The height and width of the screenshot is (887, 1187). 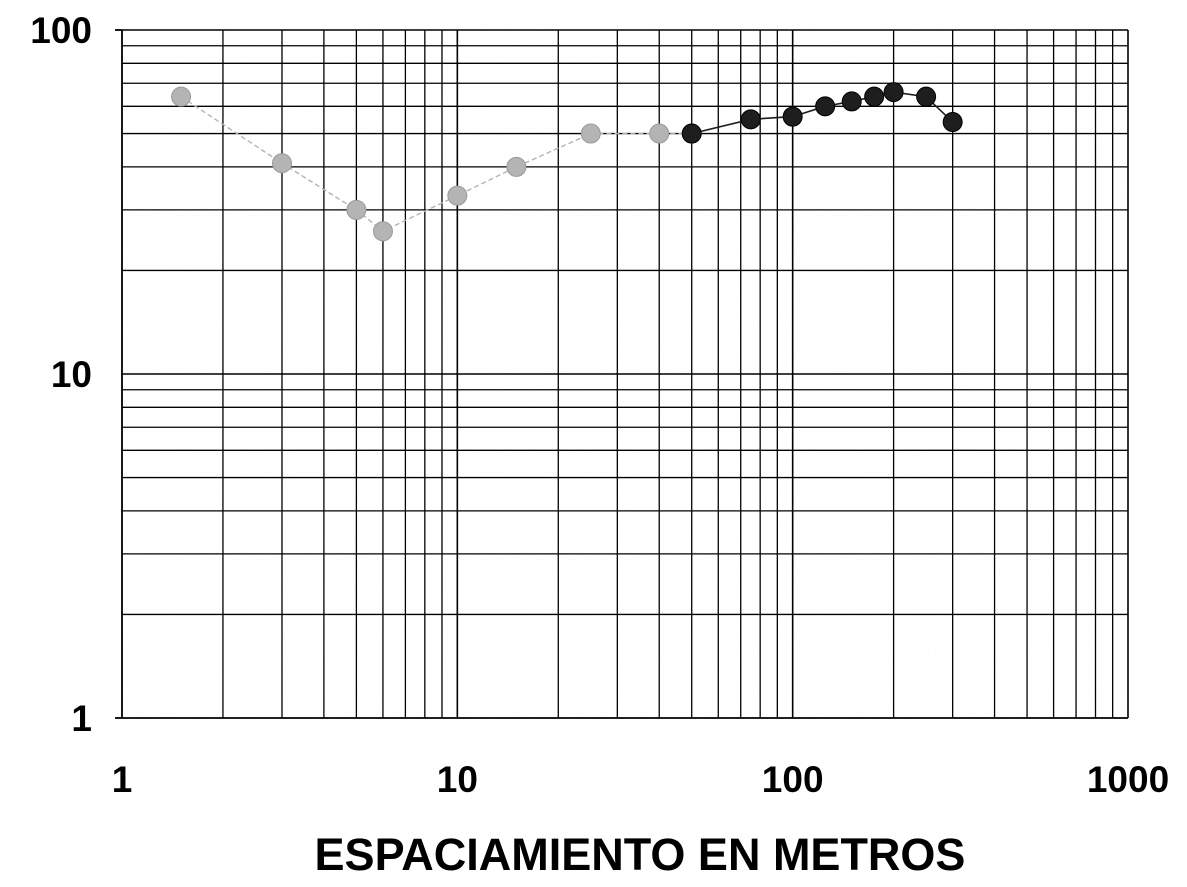 I want to click on x-tick-label: 10, so click(x=457, y=779).